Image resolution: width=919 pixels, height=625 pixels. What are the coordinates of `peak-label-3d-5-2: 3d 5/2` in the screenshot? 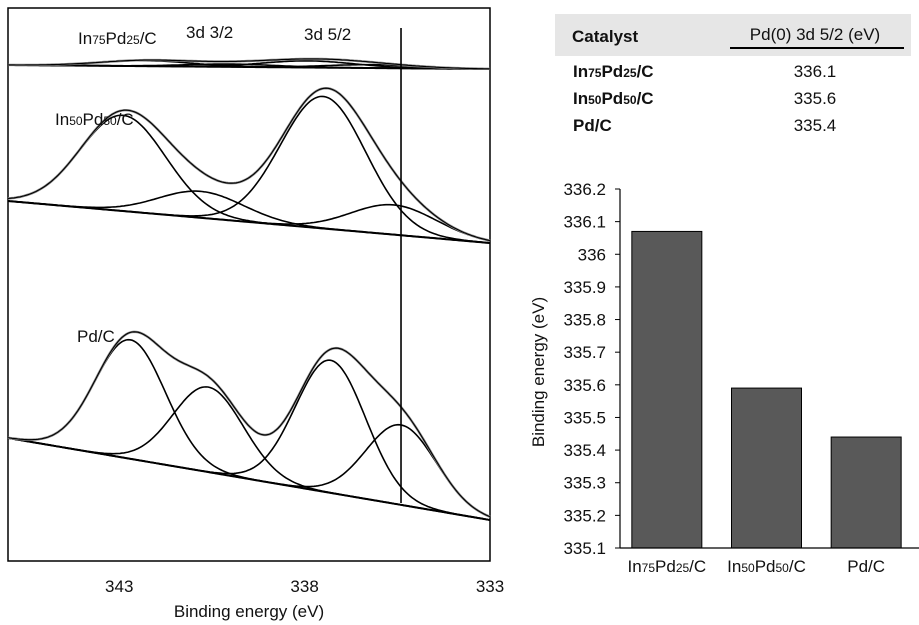 It's located at (327, 34).